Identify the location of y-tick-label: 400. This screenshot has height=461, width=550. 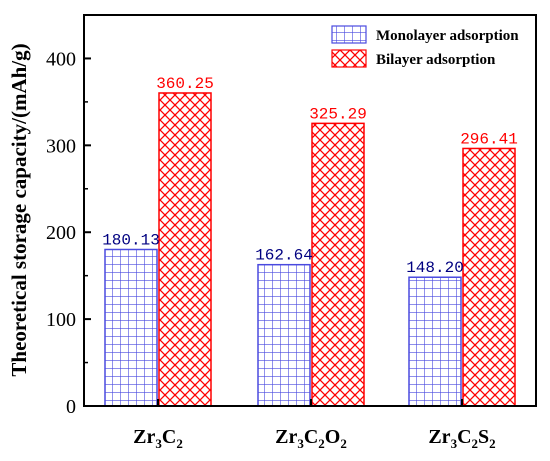
(61, 59).